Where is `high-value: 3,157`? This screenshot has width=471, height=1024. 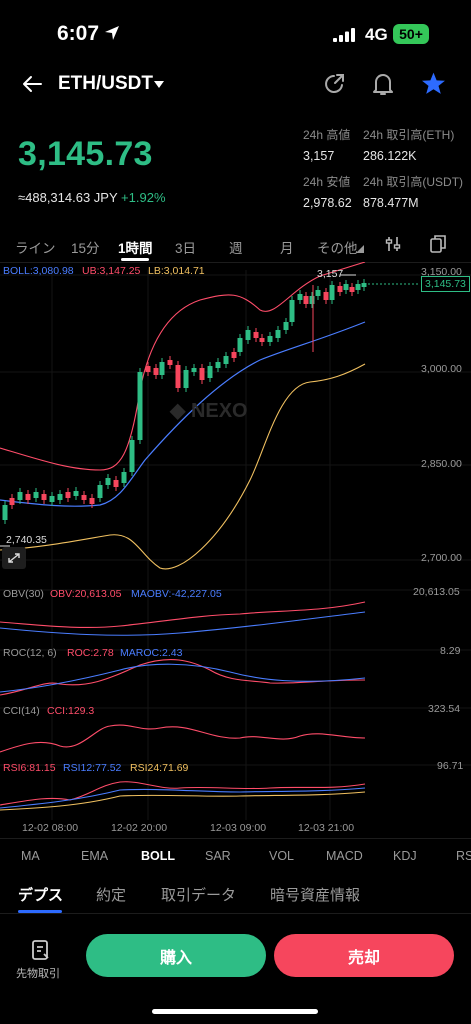 high-value: 3,157 is located at coordinates (319, 156).